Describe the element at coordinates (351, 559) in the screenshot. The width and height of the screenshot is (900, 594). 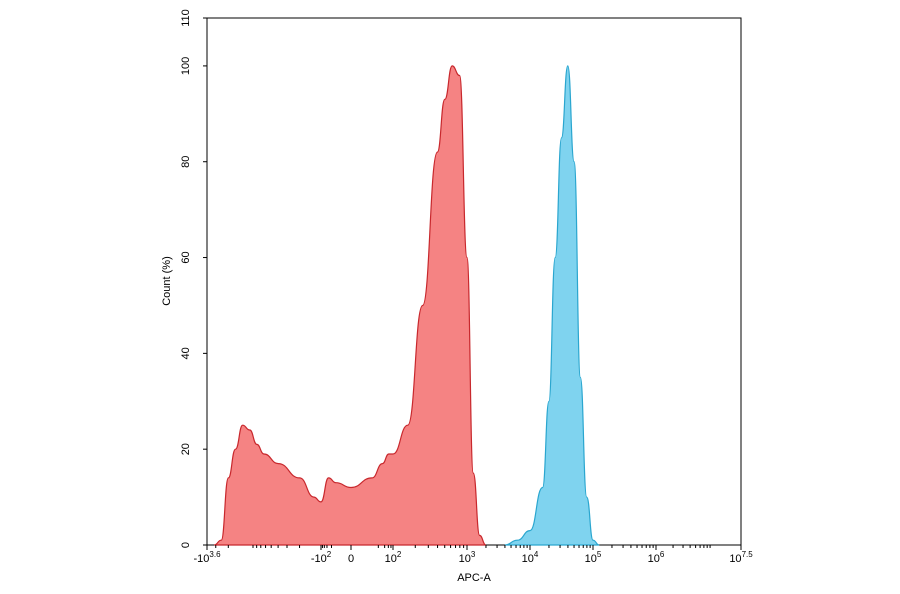
I see `x-tick-label: 0` at that location.